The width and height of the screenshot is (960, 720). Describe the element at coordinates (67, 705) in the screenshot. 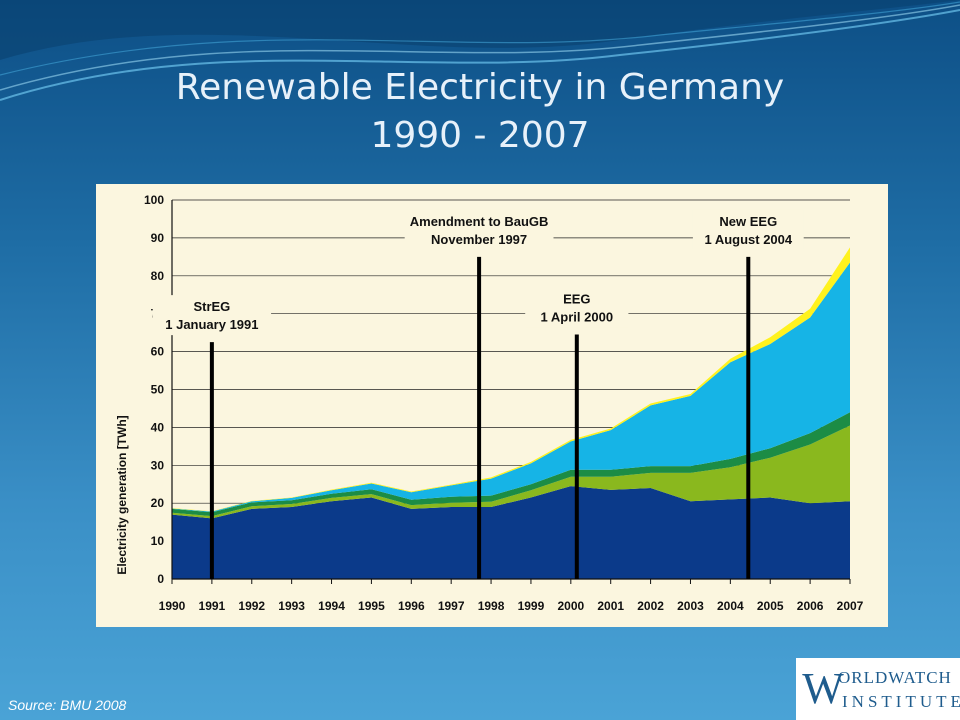

I see `source-note: Source: BMU 2008` at that location.